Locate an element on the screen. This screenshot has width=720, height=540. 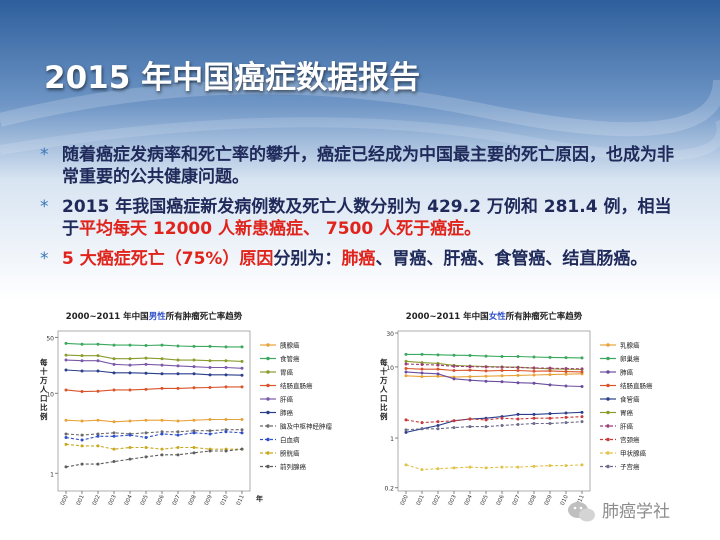
x-tick-label: 2006 is located at coordinates (160, 499).